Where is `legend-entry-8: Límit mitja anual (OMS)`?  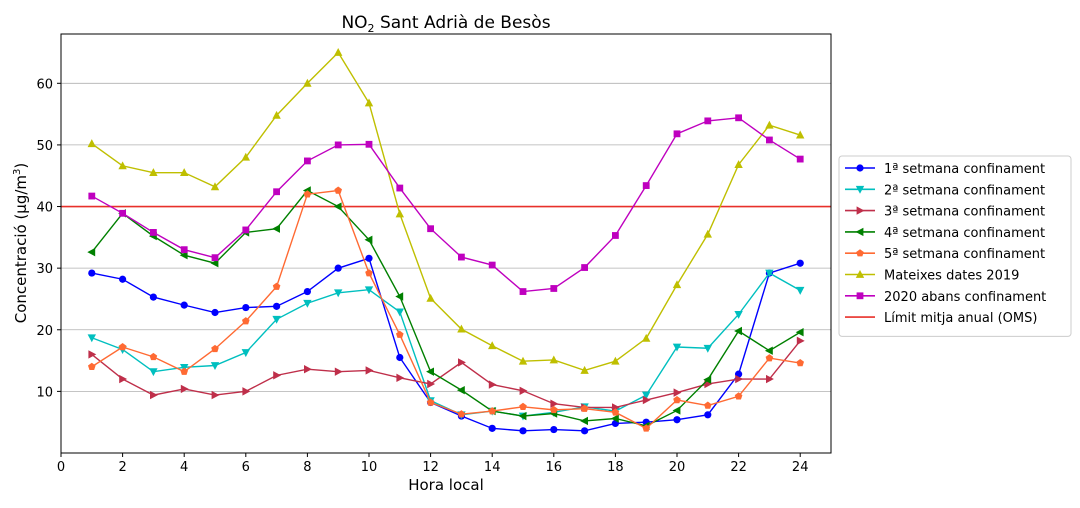
legend-entry-8: Límit mitja anual (OMS) is located at coordinates (941, 318).